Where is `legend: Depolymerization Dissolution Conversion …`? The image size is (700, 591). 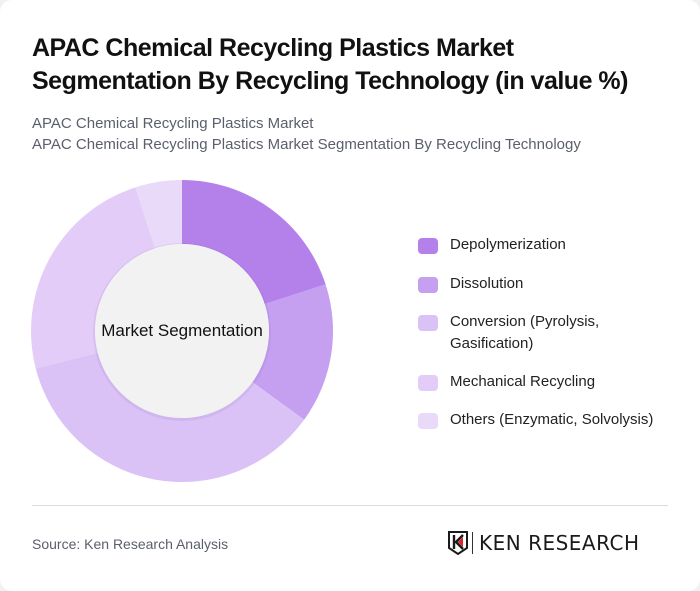 legend: Depolymerization Dissolution Conversion … is located at coordinates (553, 336).